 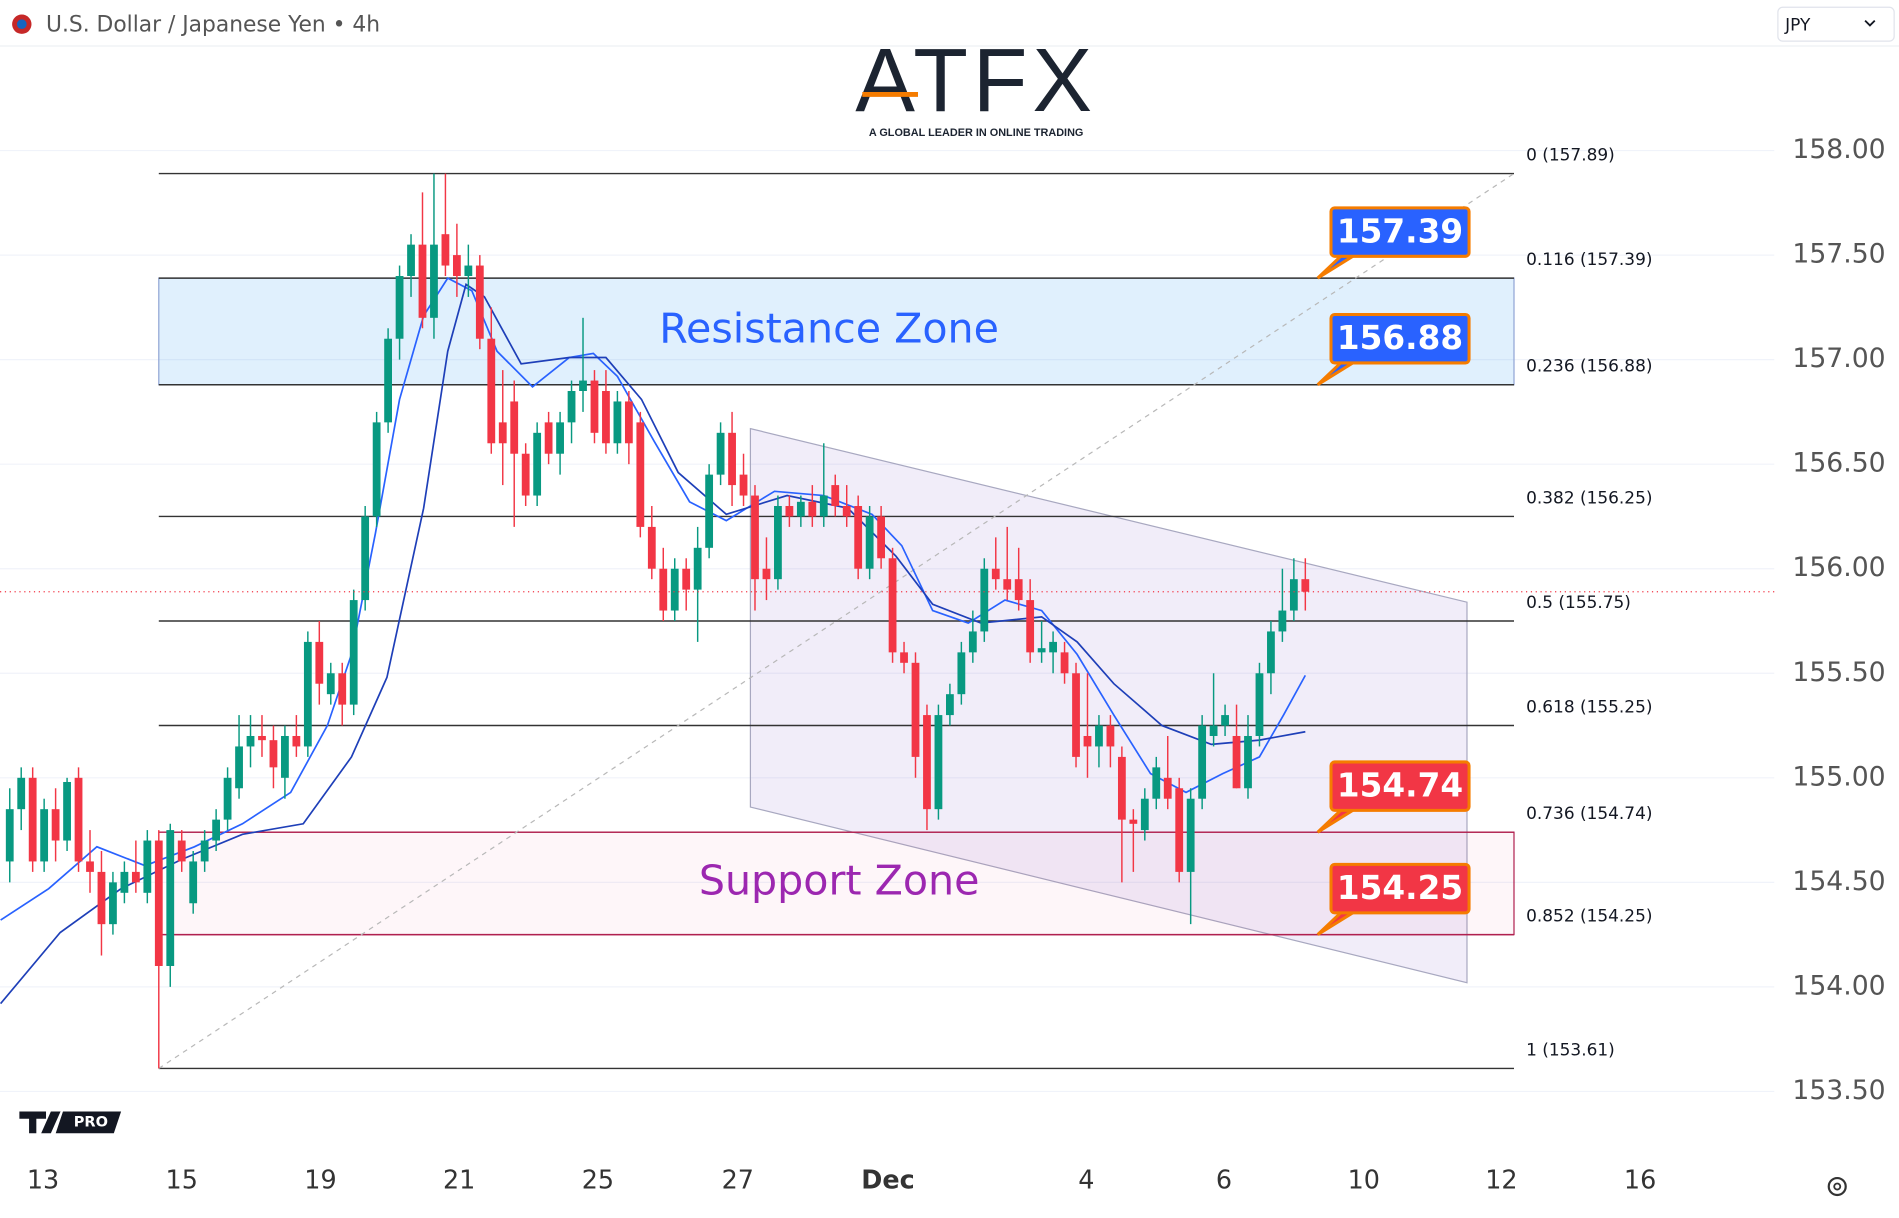 What do you see at coordinates (1400, 888) in the screenshot?
I see `callout-label: 154.25` at bounding box center [1400, 888].